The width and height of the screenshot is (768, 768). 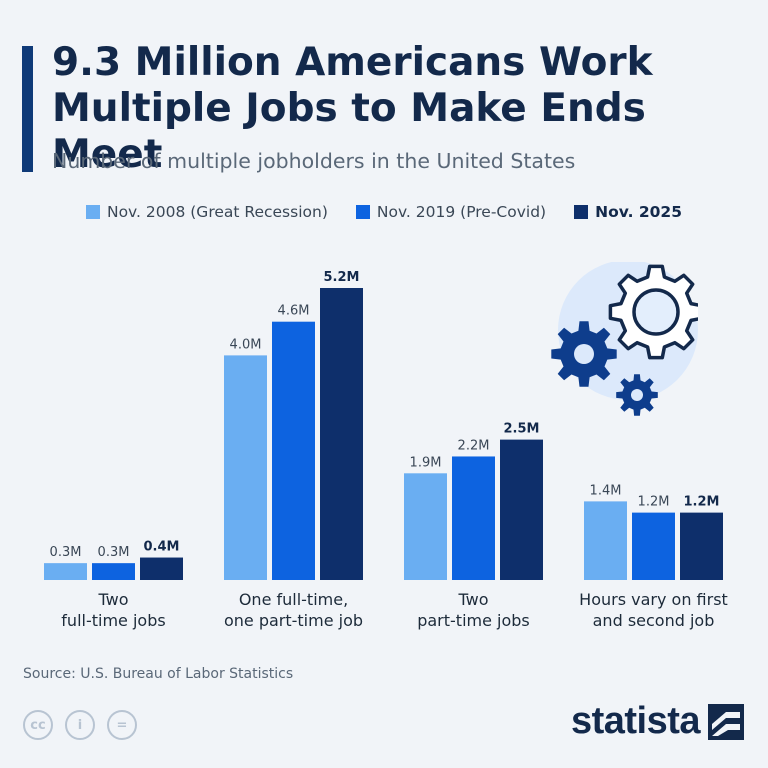 What do you see at coordinates (654, 502) in the screenshot?
I see `data-label-4-series-2: 1.2M` at bounding box center [654, 502].